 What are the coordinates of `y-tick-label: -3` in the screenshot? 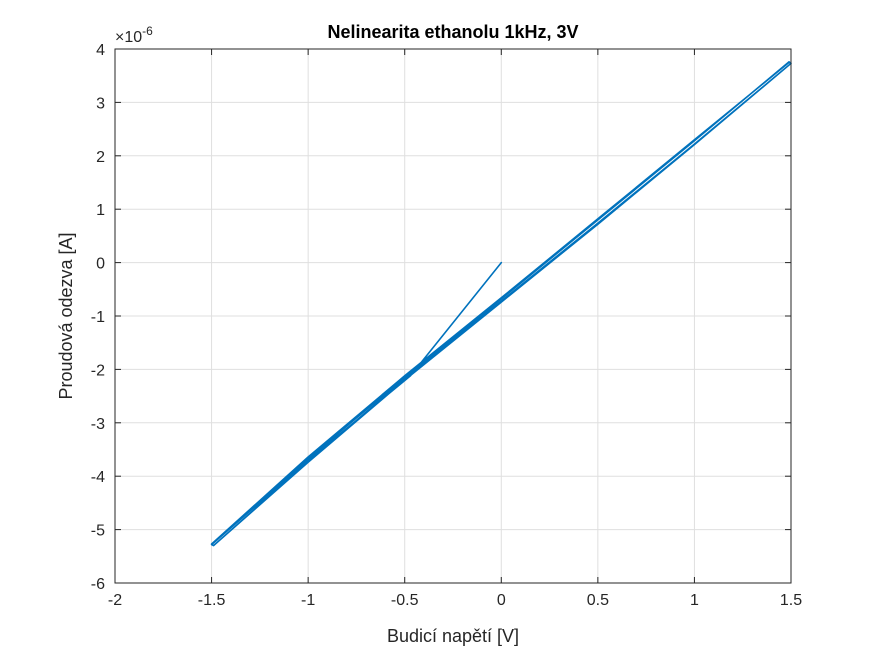 It's located at (98, 424).